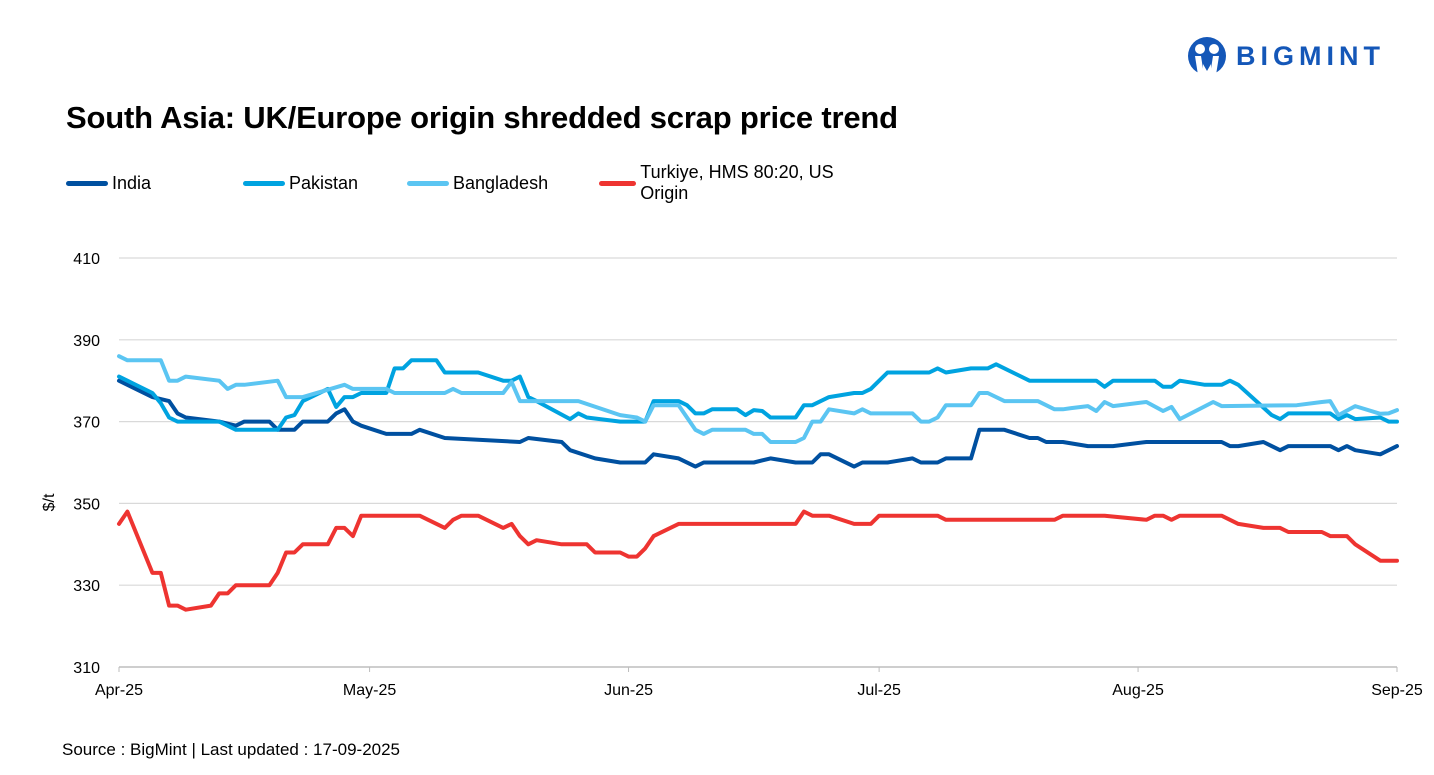 The image size is (1434, 775). I want to click on series-line-bangladesh, so click(758, 399).